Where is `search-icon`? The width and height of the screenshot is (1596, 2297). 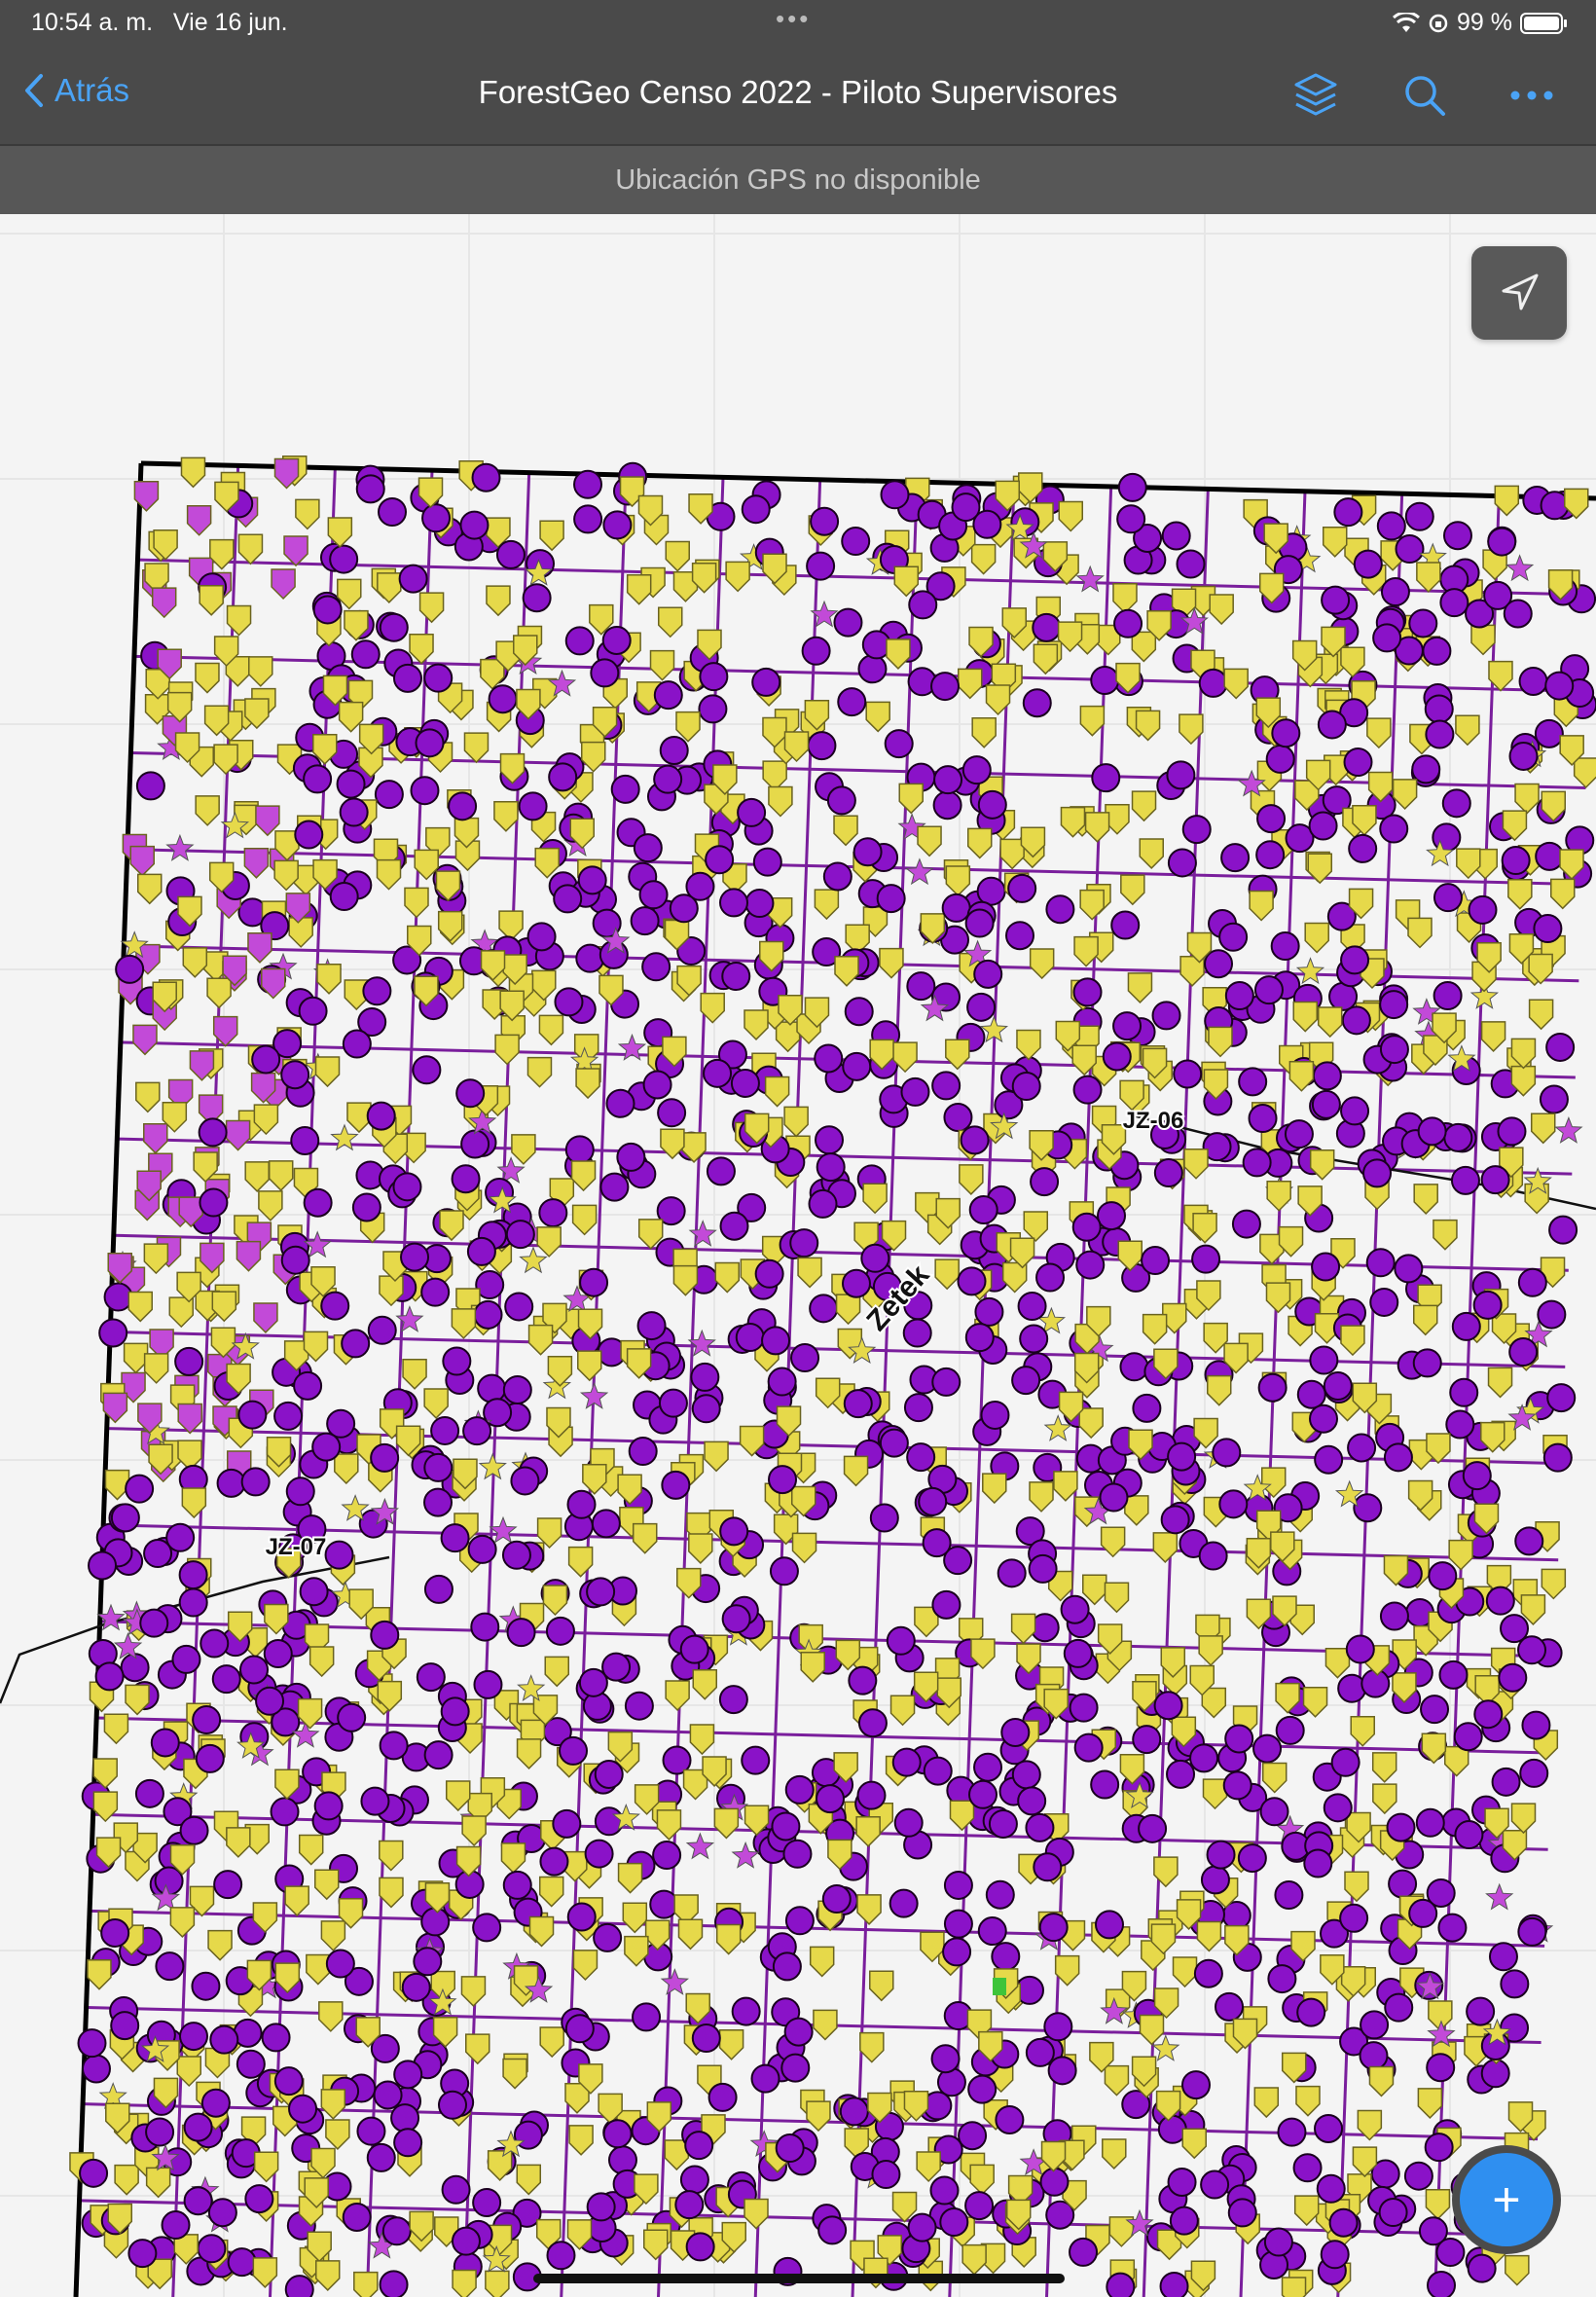 search-icon is located at coordinates (1424, 95).